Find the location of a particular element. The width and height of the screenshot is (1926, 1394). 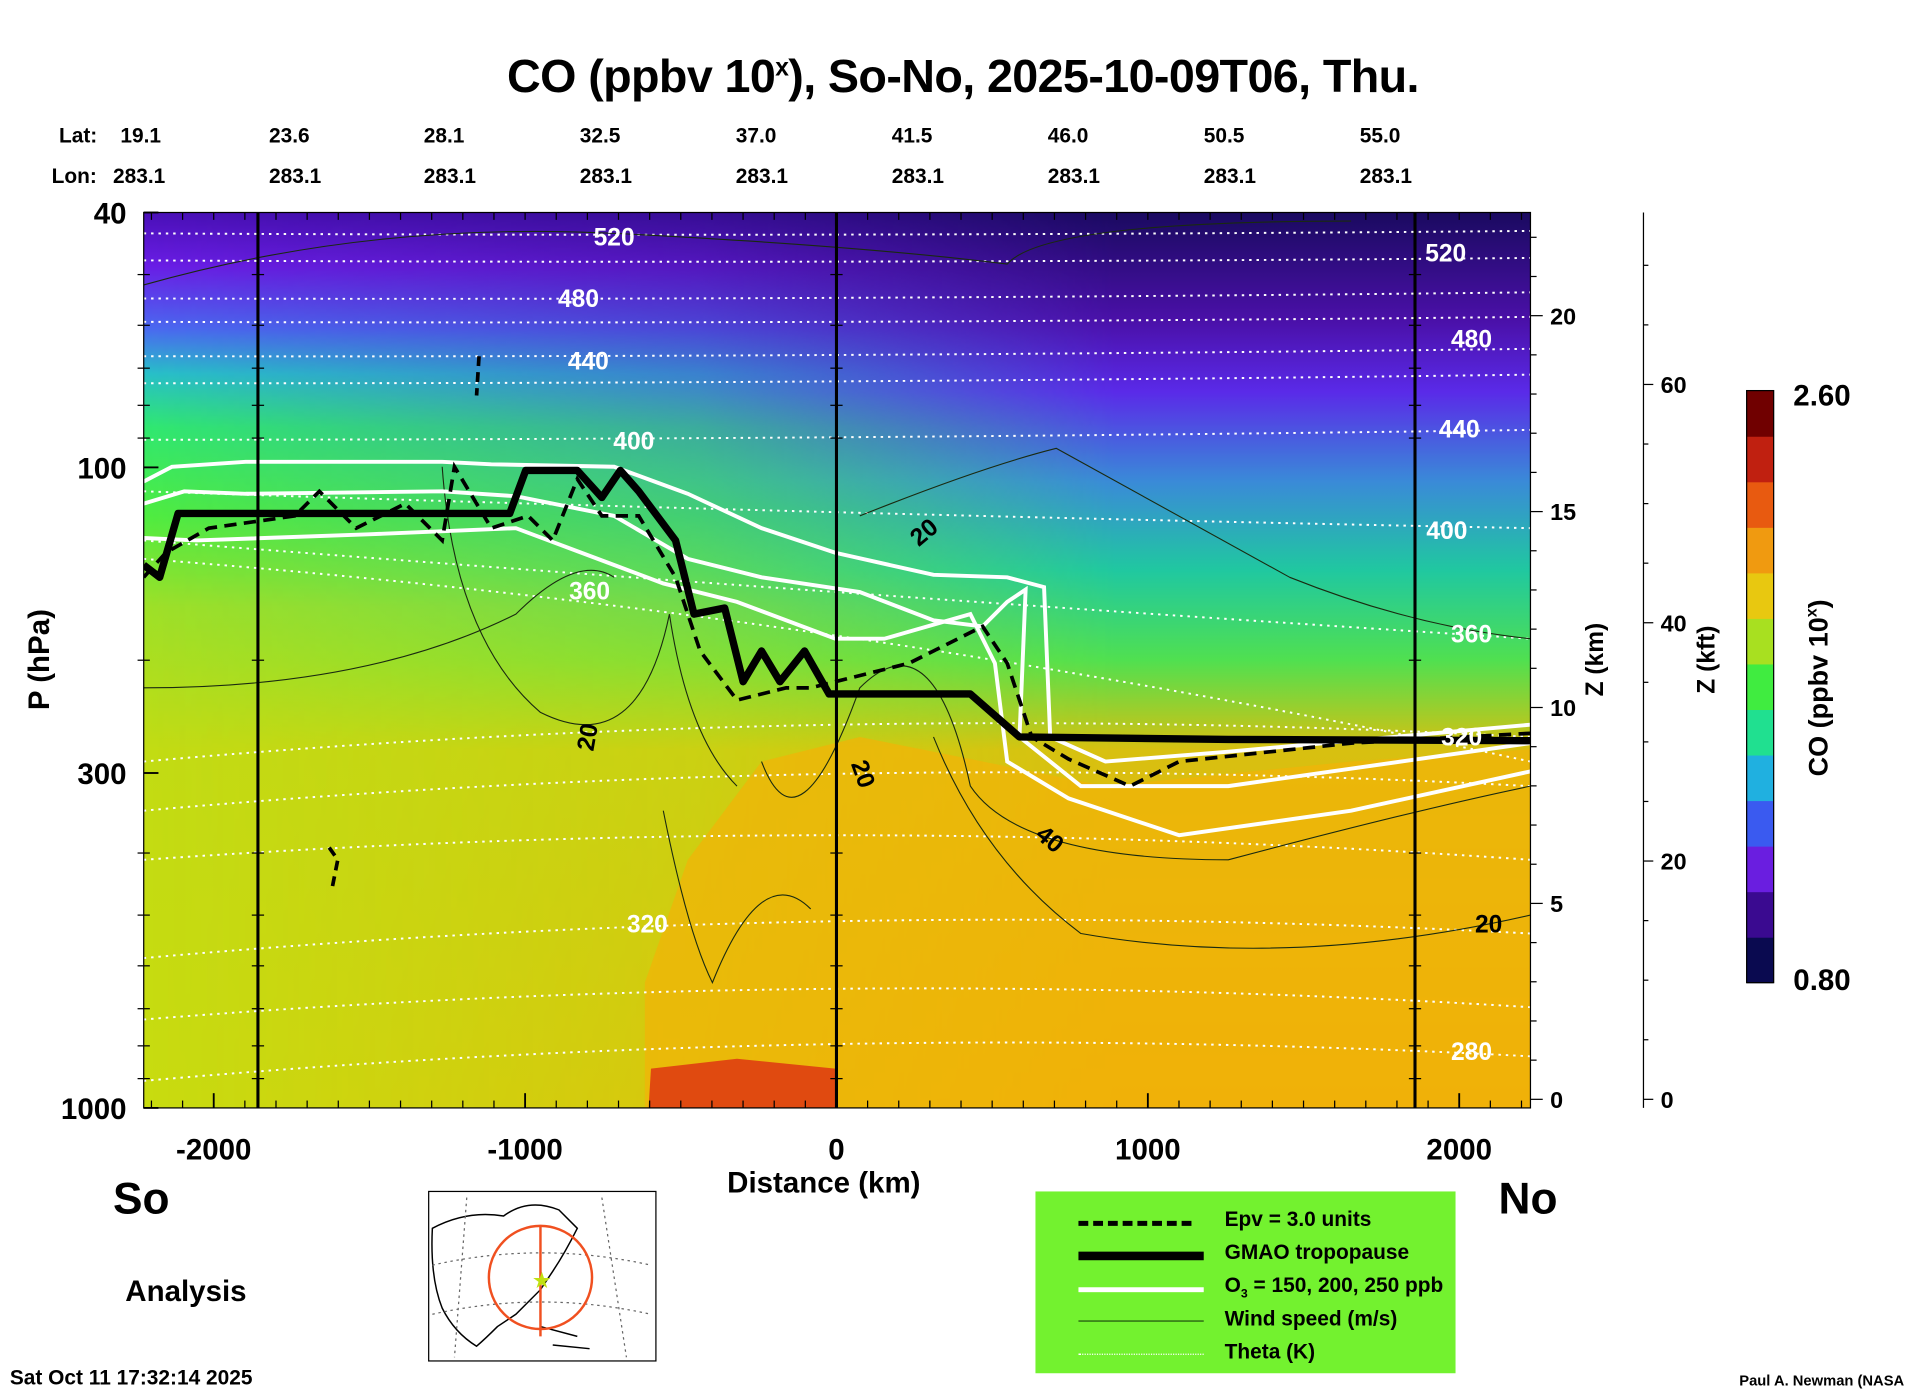

zkft-tick-label: 40 is located at coordinates (1674, 623).